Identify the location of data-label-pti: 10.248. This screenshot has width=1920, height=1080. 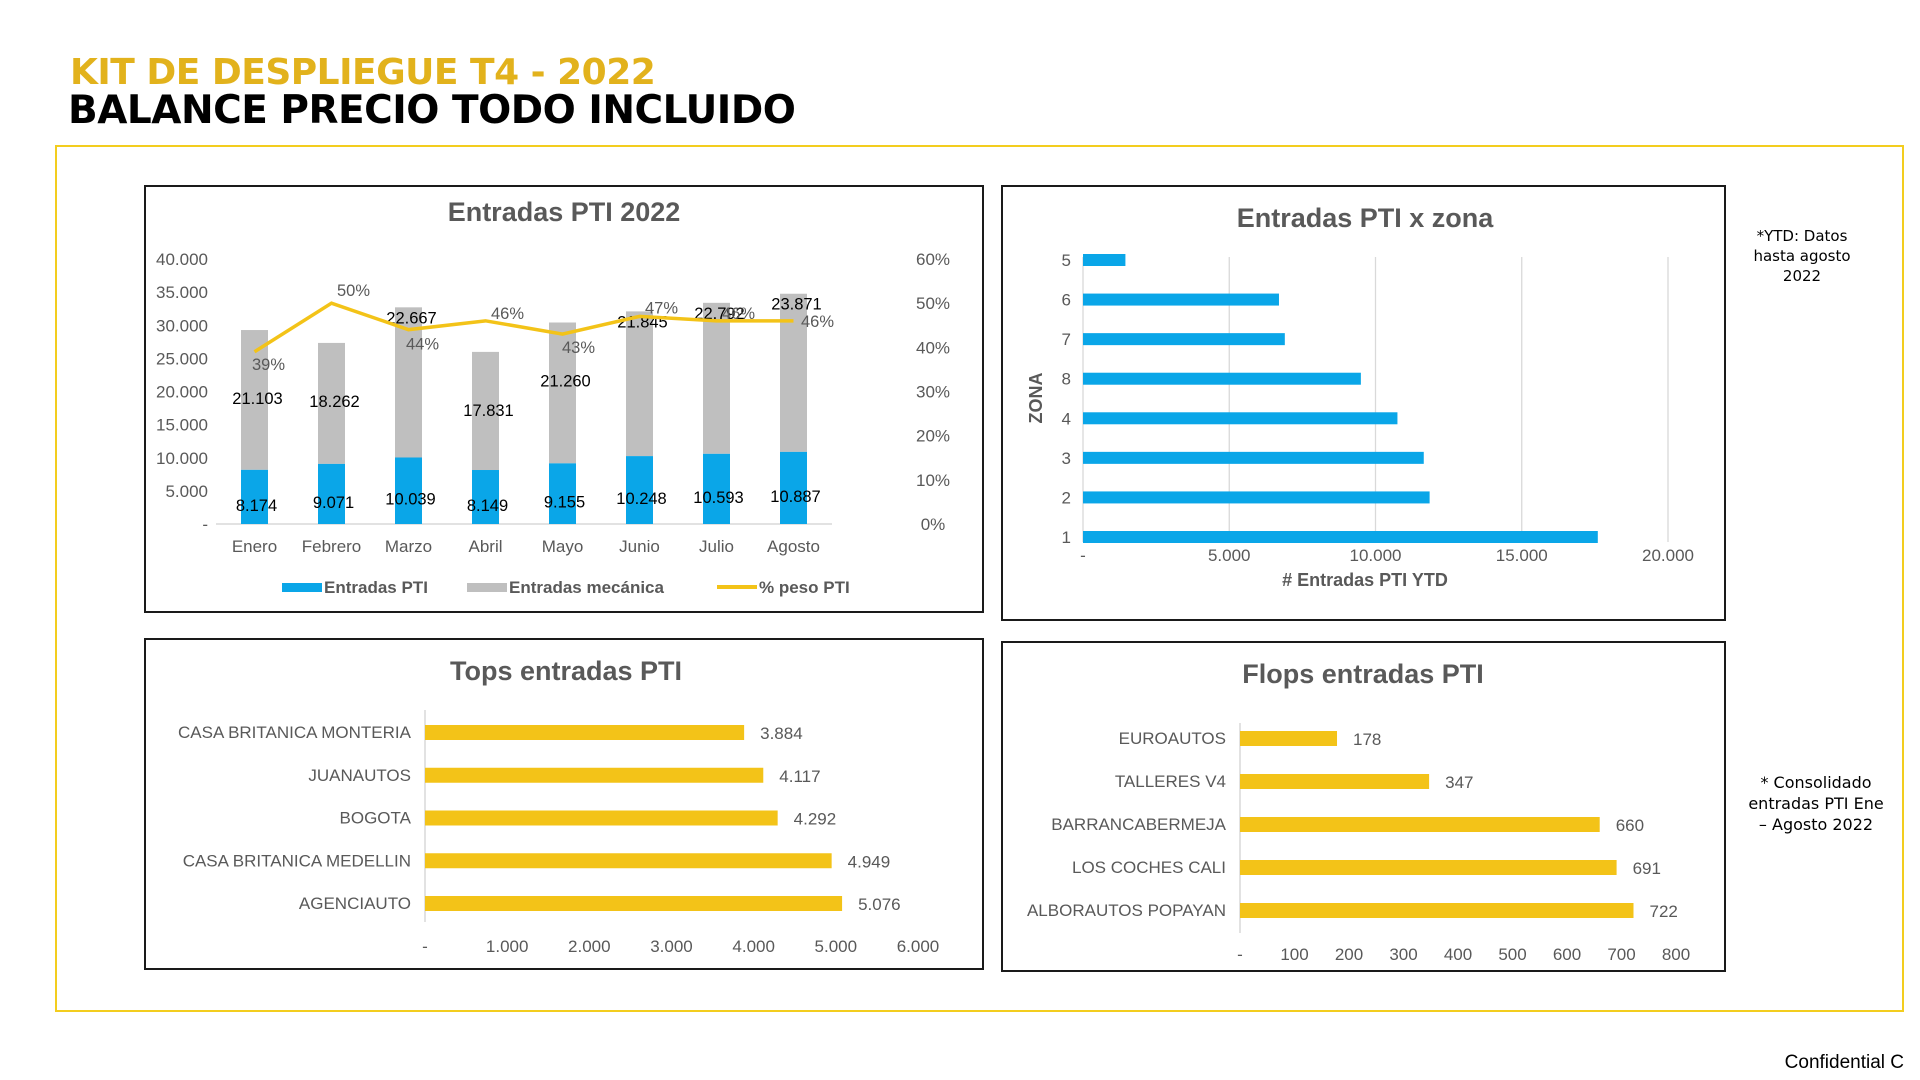
(641, 499).